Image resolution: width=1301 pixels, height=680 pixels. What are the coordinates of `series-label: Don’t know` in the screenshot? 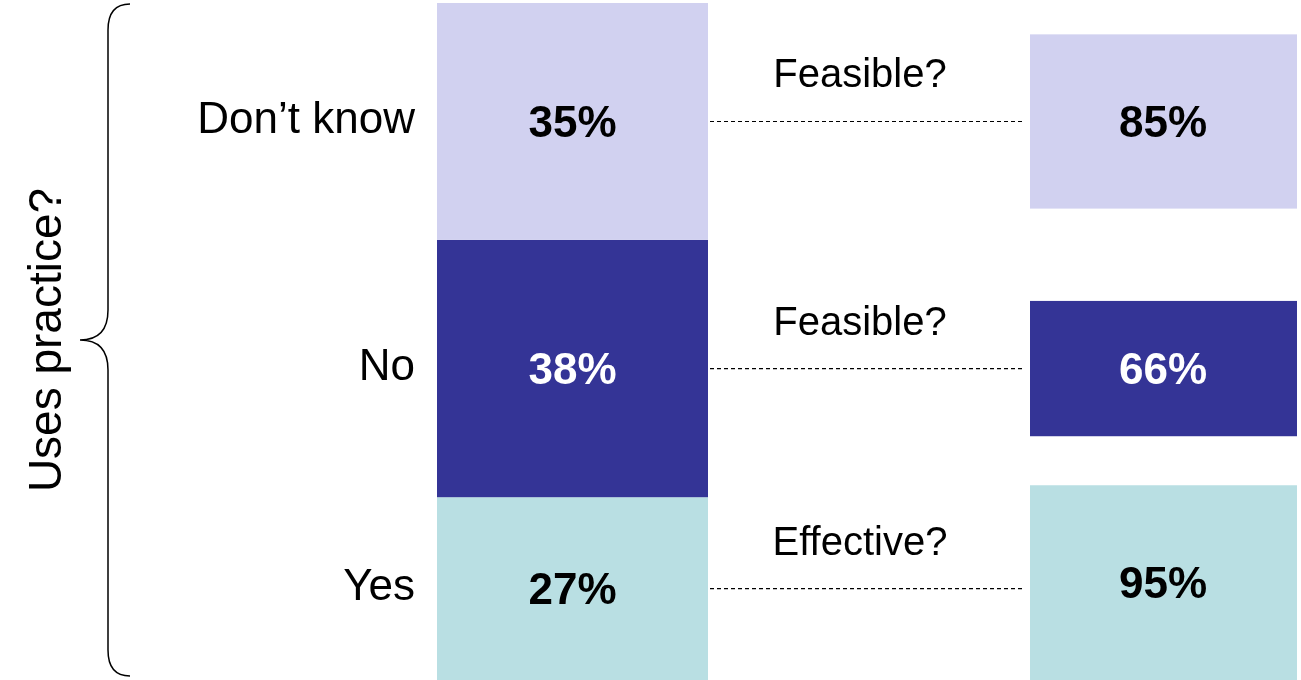 It's located at (306, 117).